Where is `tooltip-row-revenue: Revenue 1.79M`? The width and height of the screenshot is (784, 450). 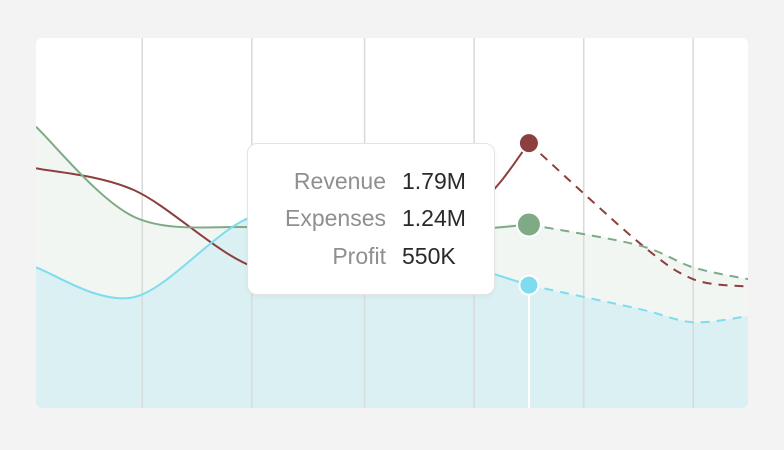
tooltip-row-revenue: Revenue 1.79M is located at coordinates (371, 183).